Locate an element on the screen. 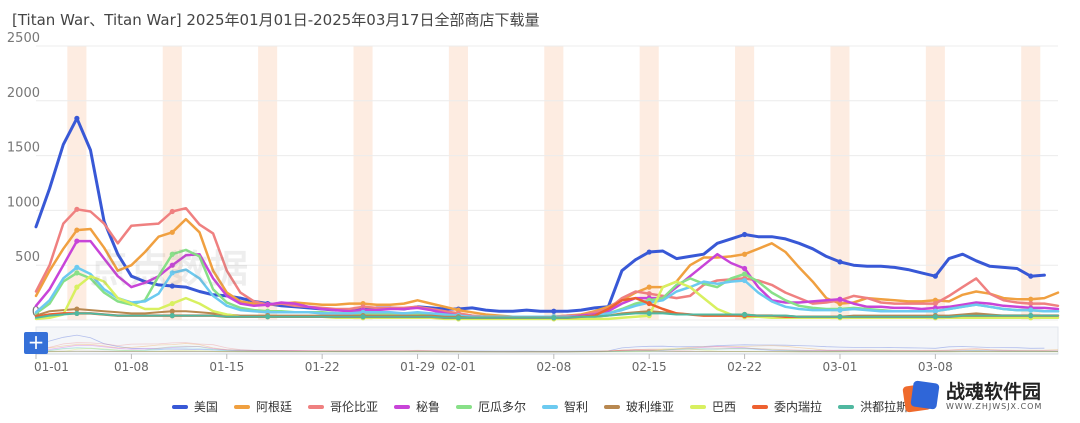 Image resolution: width=1080 pixels, height=423 pixels. series-line is located at coordinates (547, 315).